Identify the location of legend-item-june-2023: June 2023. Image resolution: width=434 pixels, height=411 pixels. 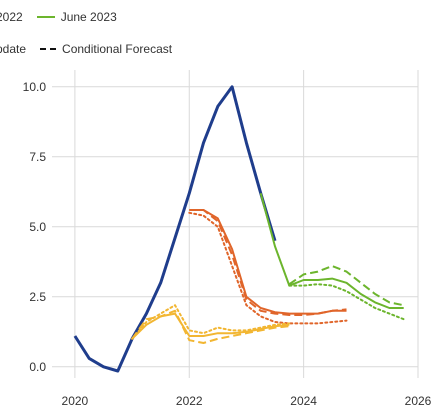
(74, 17).